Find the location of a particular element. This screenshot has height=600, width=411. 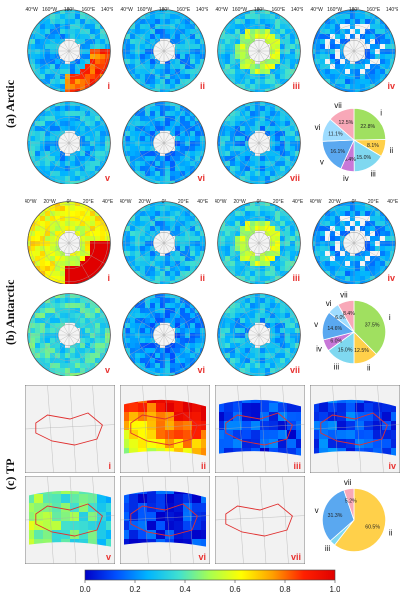

section-label-antarctic: (b) Antarctic is located at coordinates (10, 312).